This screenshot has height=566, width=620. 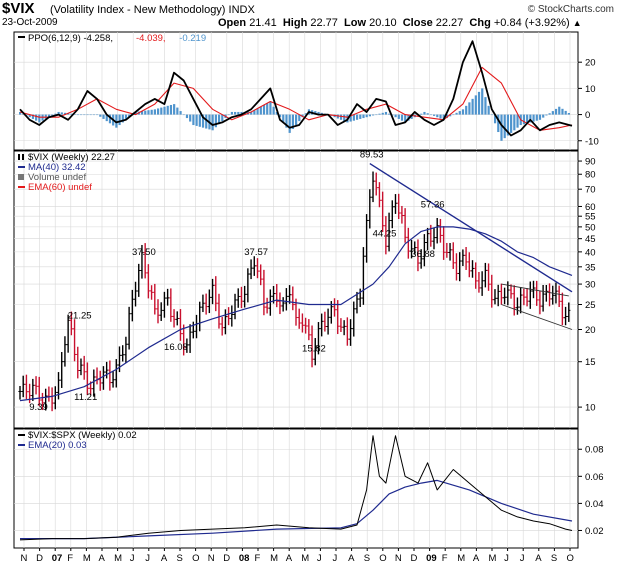 What do you see at coordinates (296, 509) in the screenshot?
I see `ratio-ema-line` at bounding box center [296, 509].